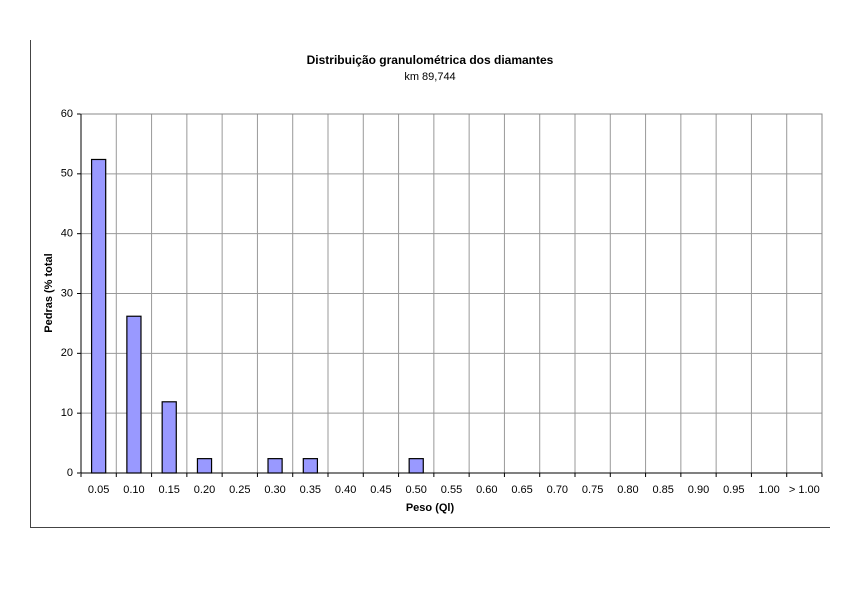 Image resolution: width=860 pixels, height=599 pixels. What do you see at coordinates (98, 490) in the screenshot?
I see `x-tick-label: 0.05` at bounding box center [98, 490].